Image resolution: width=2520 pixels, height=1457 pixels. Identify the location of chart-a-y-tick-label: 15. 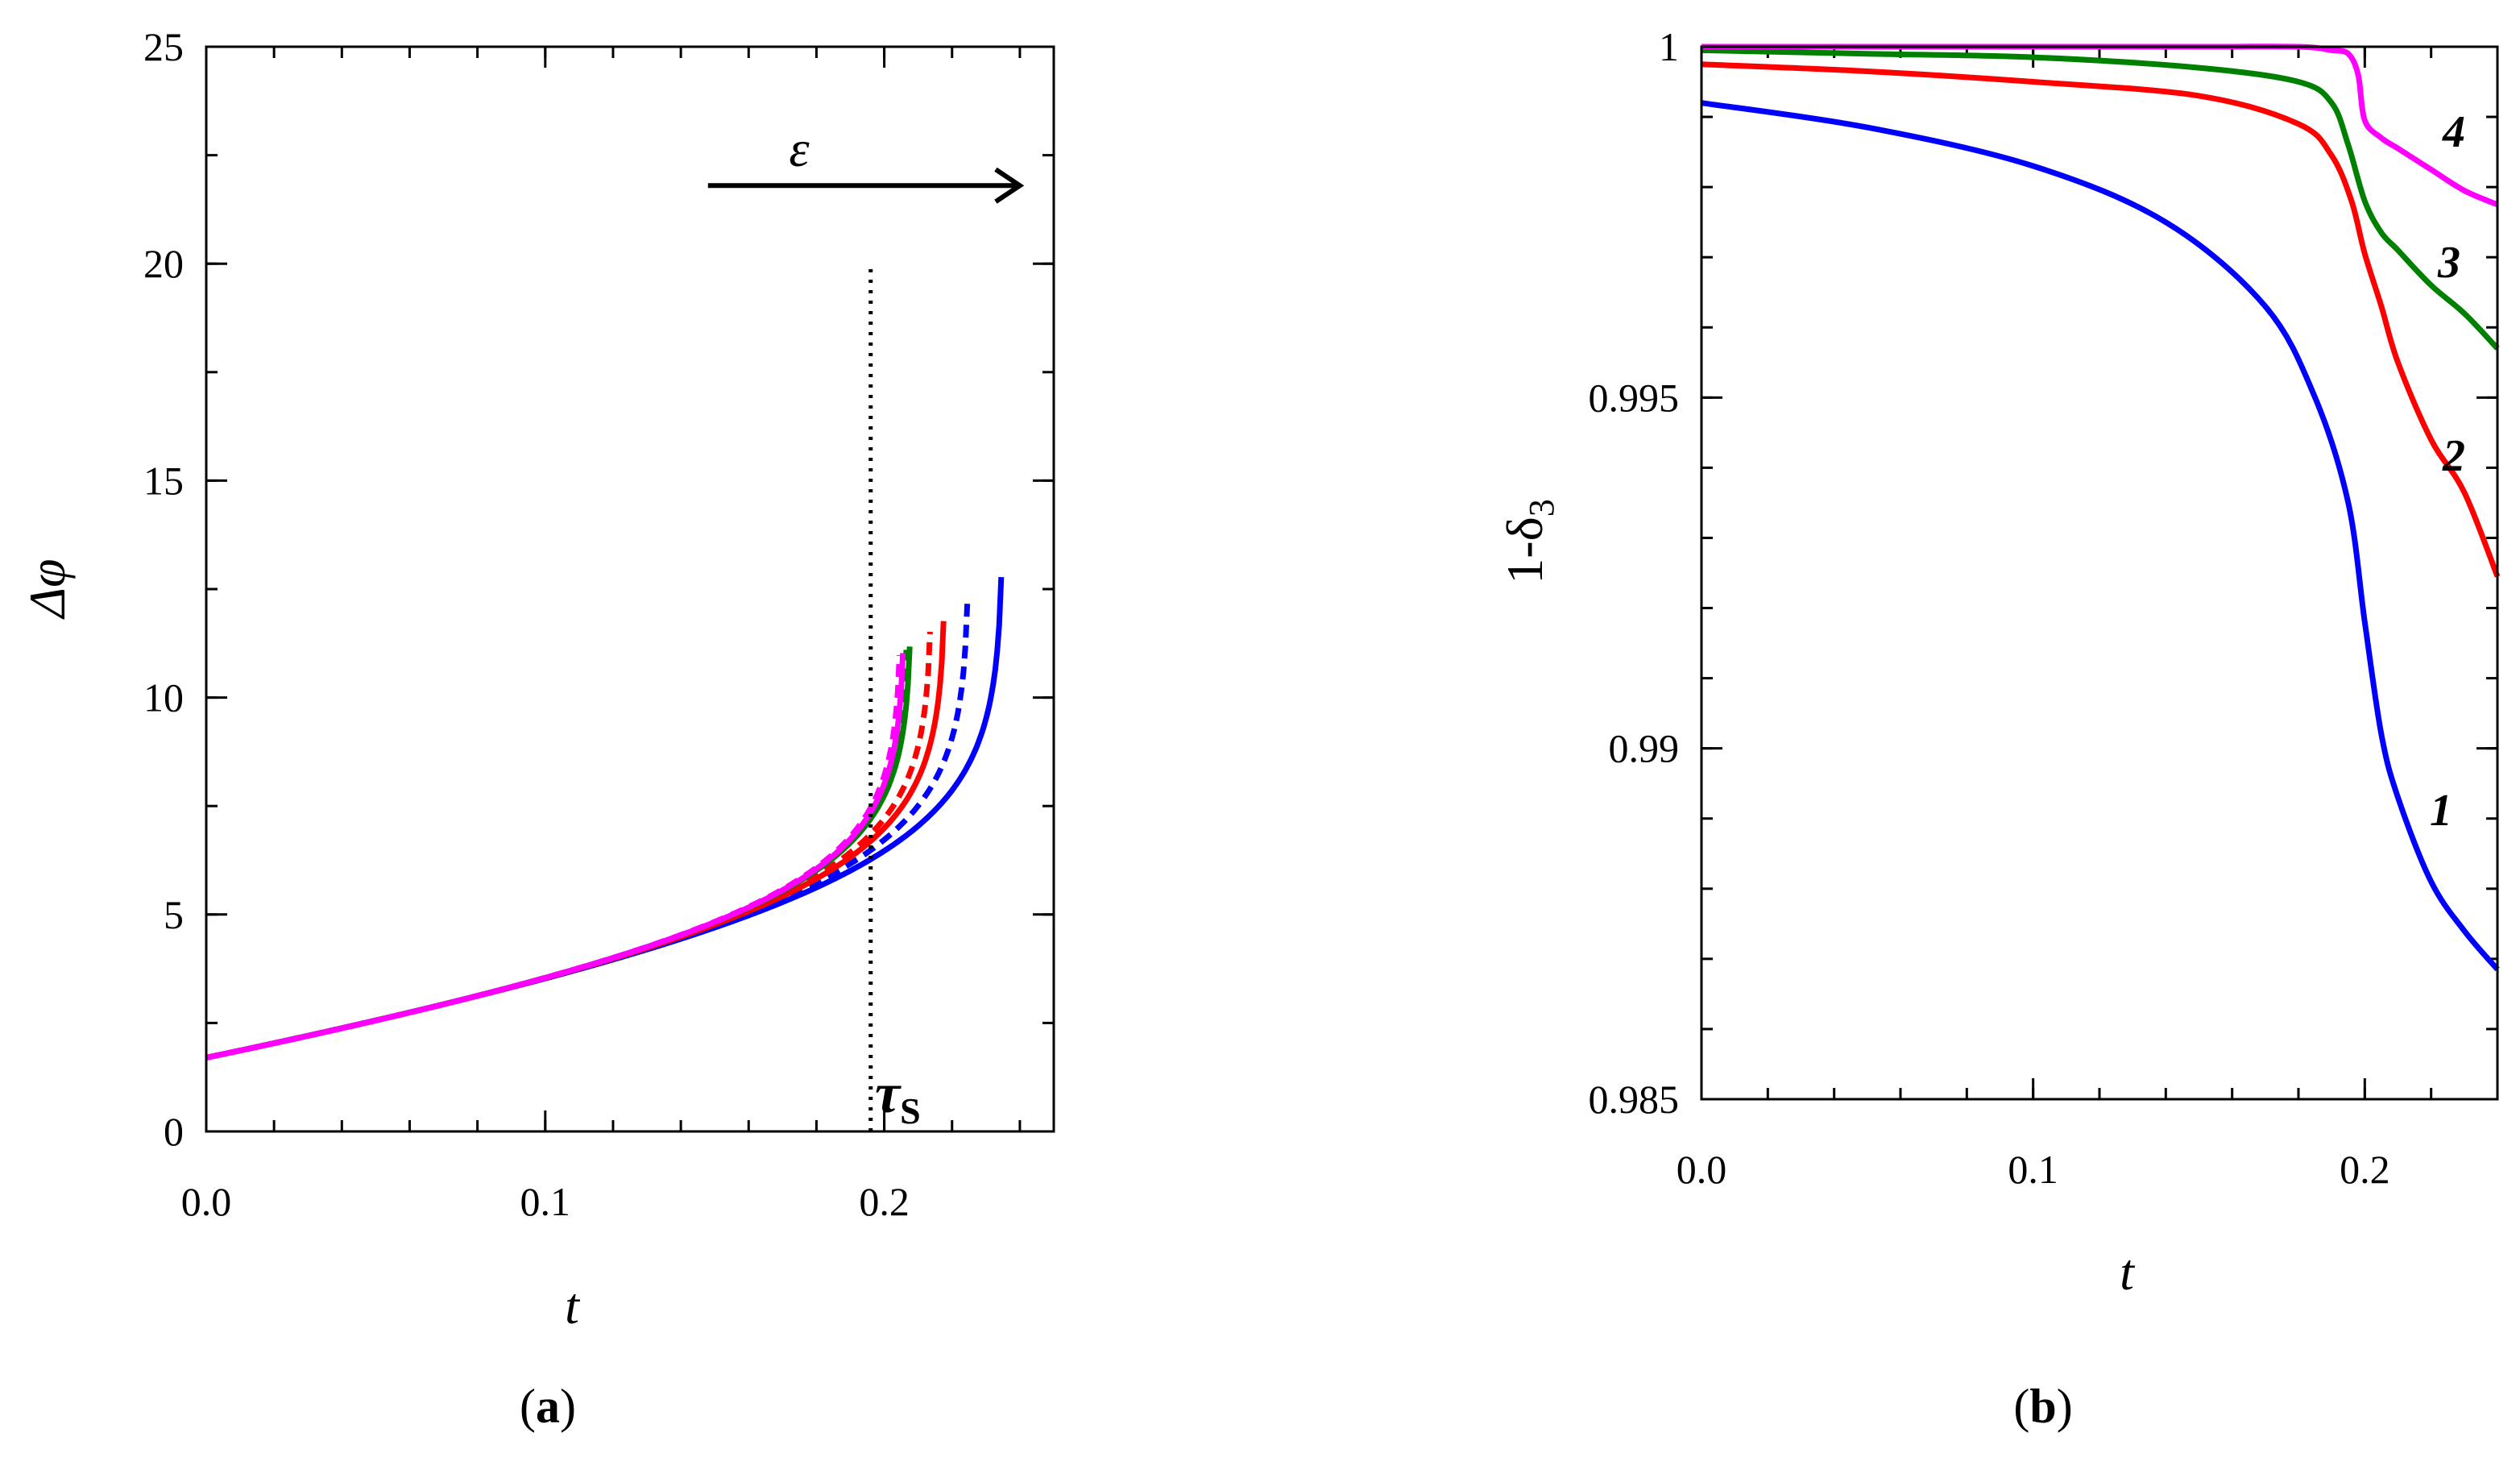
(163, 481).